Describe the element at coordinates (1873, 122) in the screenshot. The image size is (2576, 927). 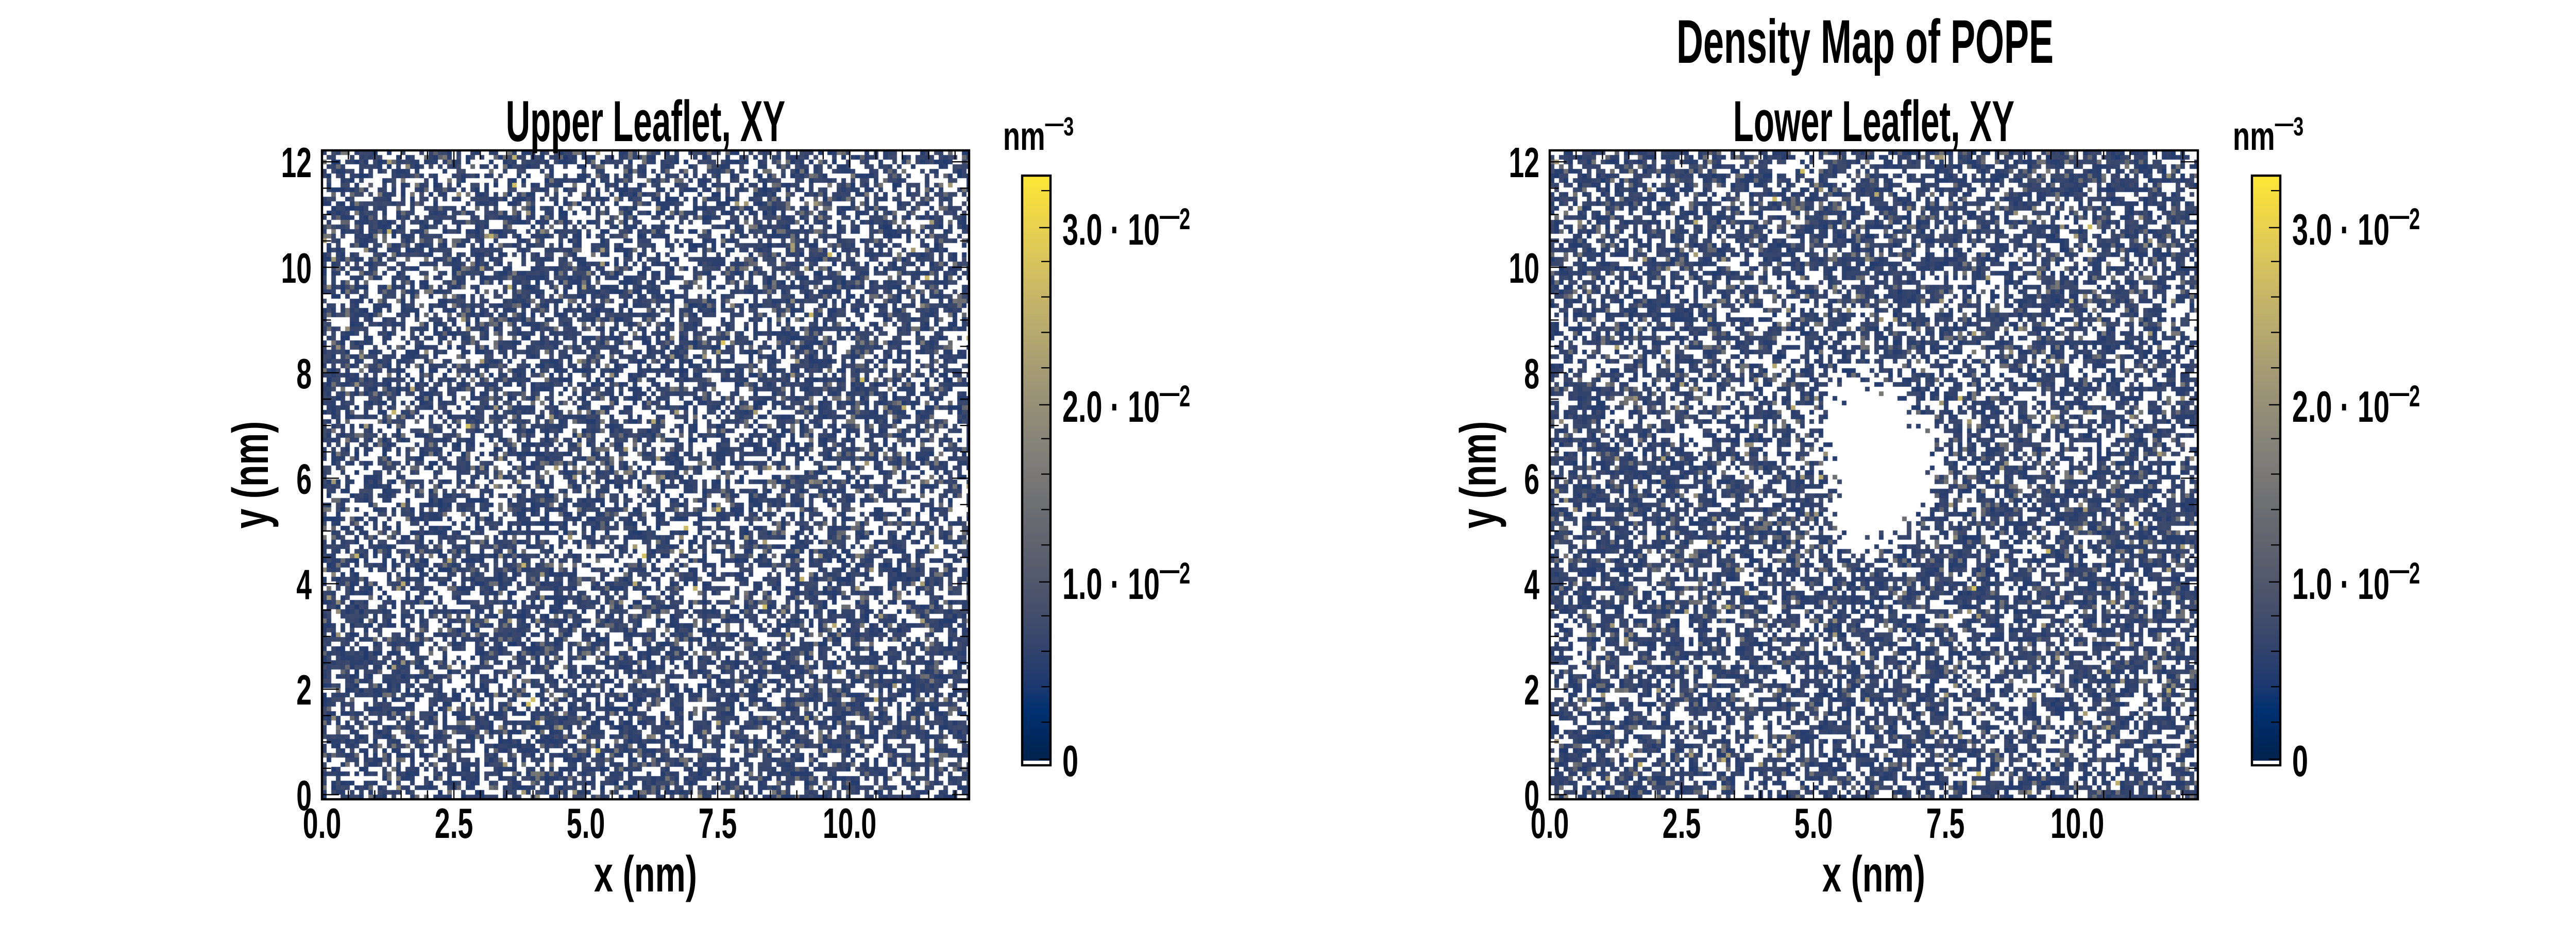
I see `svg-text: Lower Leaflet, XY` at that location.